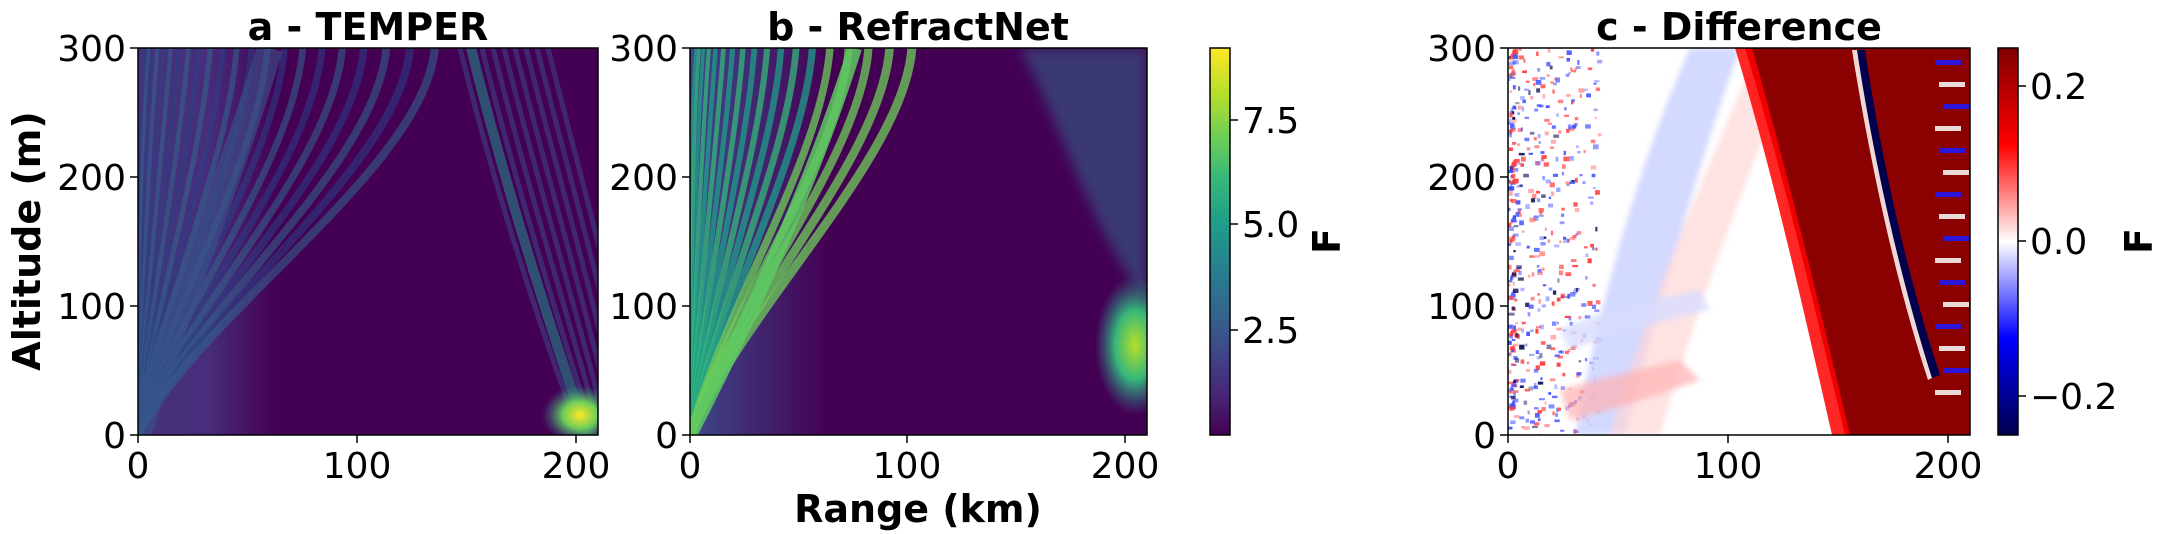  Describe the element at coordinates (27, 240) in the screenshot. I see `ylabel-a: Altitude (m)` at that location.